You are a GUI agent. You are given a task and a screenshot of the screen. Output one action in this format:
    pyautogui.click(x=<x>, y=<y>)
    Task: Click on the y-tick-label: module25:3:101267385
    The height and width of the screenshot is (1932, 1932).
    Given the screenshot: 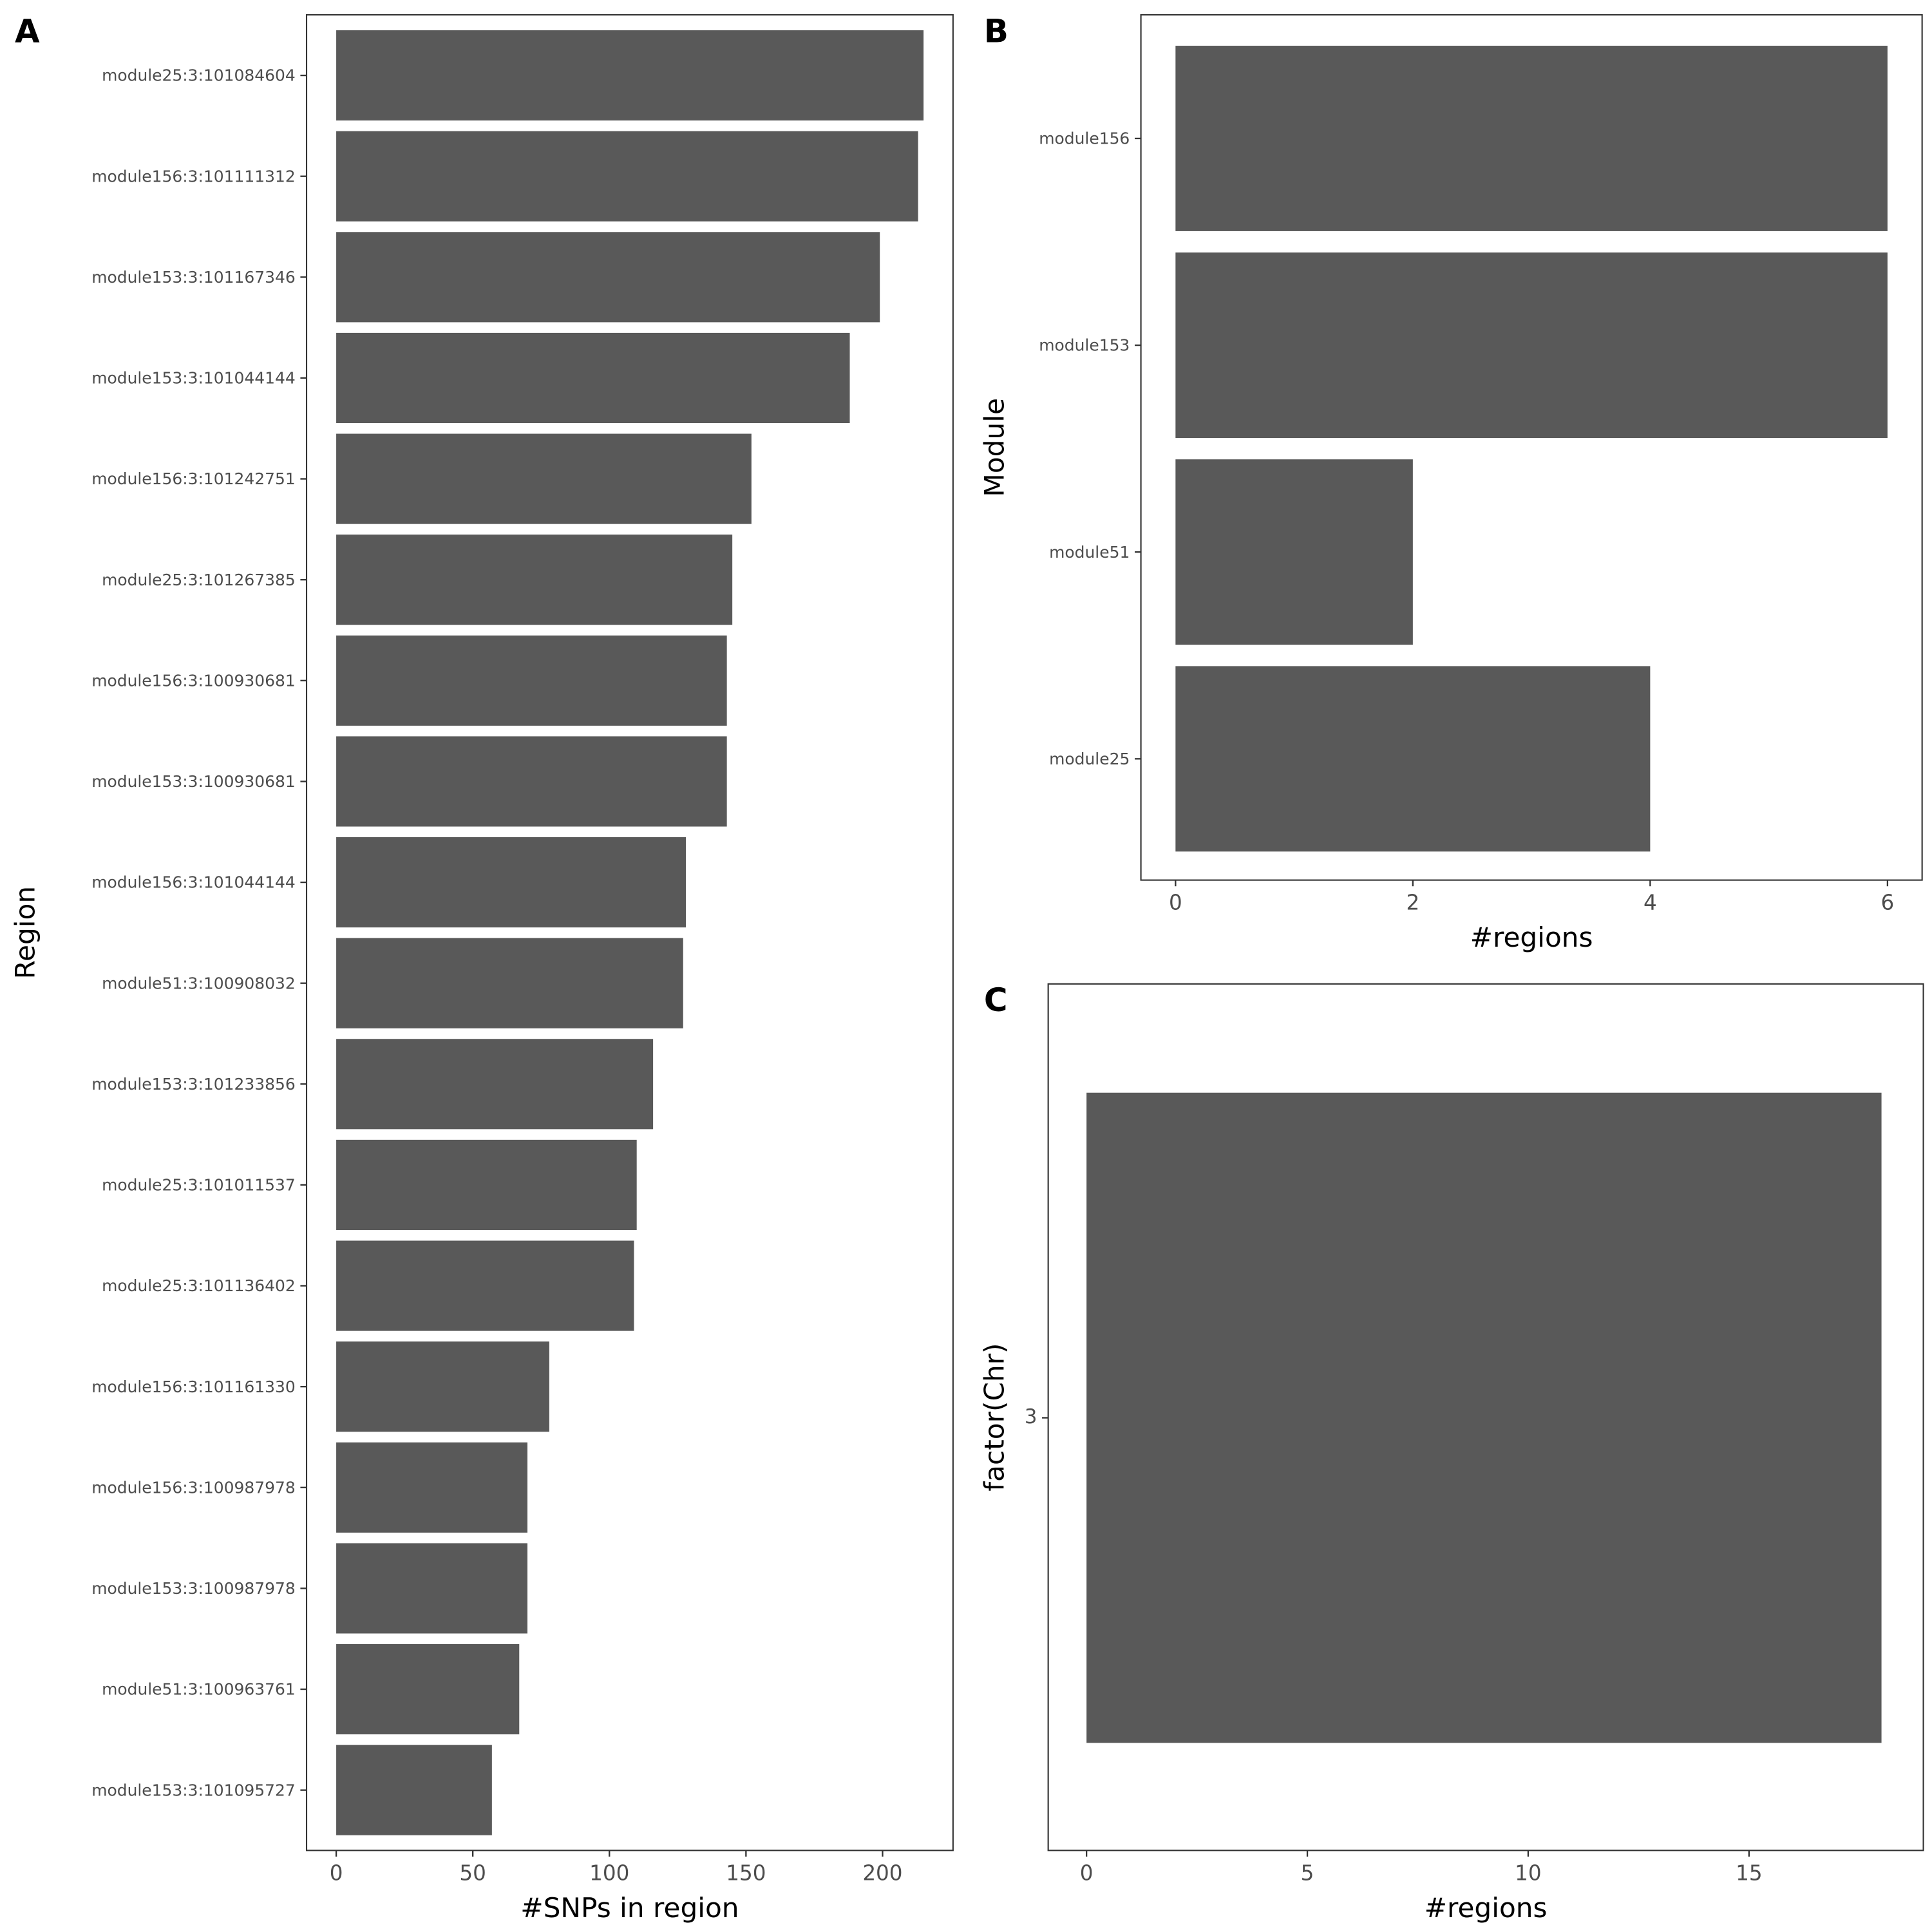 What is the action you would take?
    pyautogui.click(x=199, y=580)
    